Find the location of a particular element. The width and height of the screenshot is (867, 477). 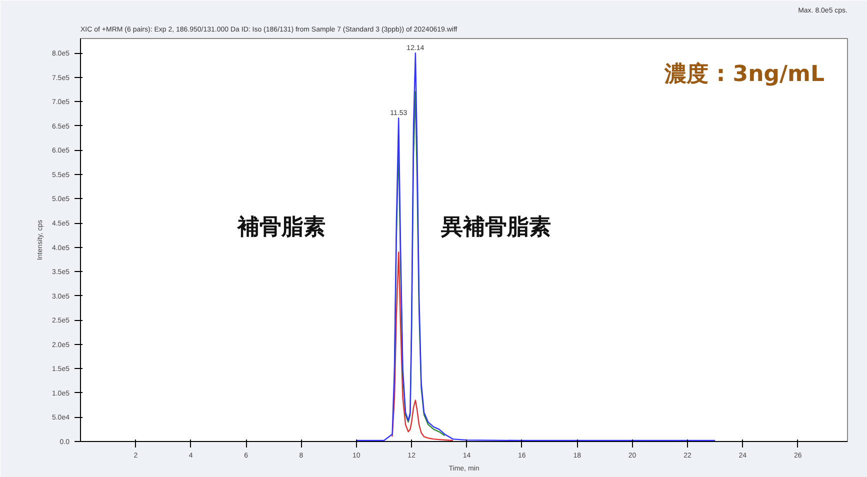

annotation: 異補骨脂素 is located at coordinates (495, 227).